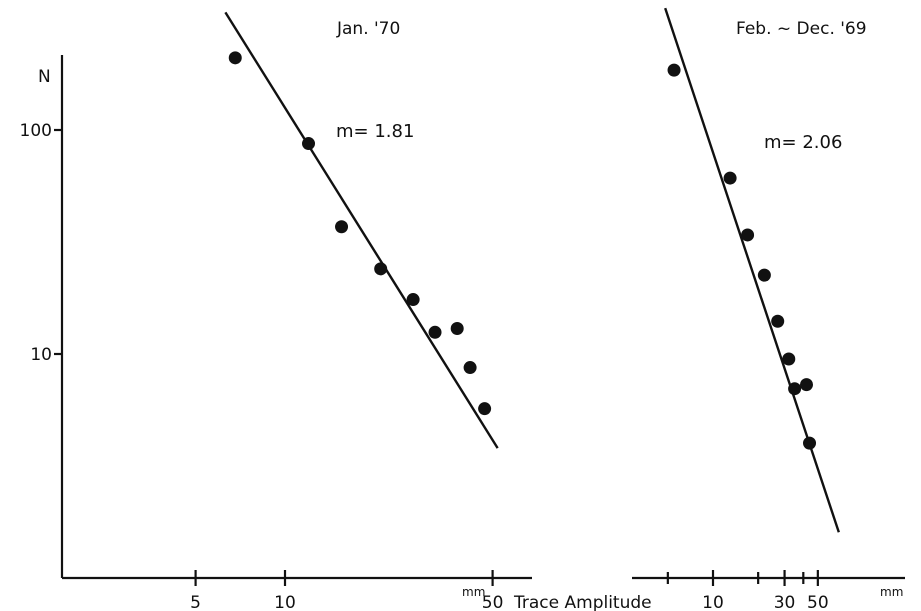 Image resolution: width=921 pixels, height=611 pixels. I want to click on y-tick-label: 10, so click(41, 355).